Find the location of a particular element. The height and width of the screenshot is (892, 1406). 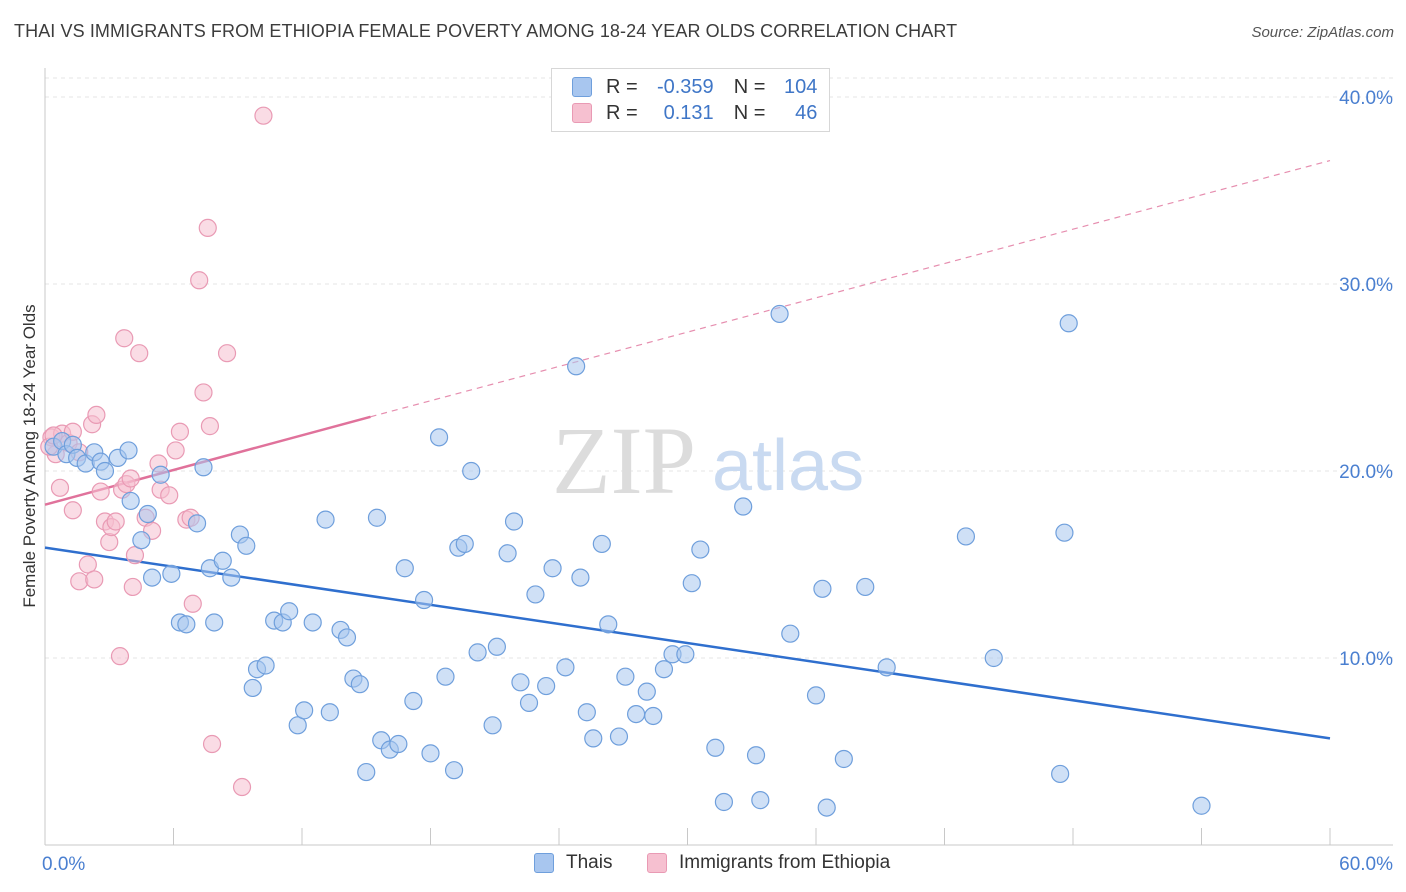

ethiopia-legend-label: Immigrants from Ethiopia is located at coordinates (785, 862).